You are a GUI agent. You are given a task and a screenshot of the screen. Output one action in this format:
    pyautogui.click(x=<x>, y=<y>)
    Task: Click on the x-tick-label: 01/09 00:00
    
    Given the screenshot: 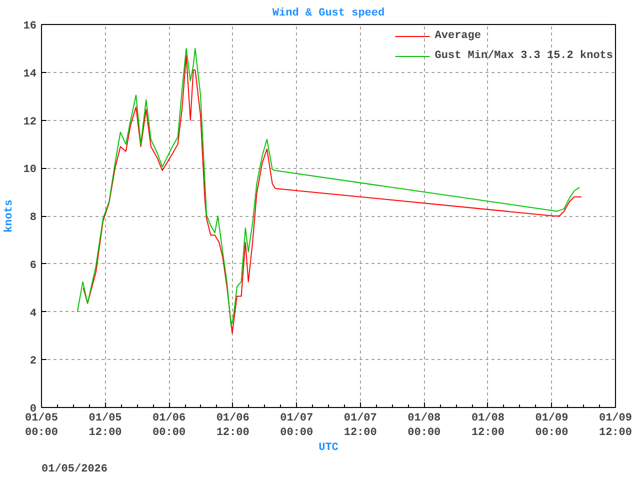 What is the action you would take?
    pyautogui.click(x=551, y=425)
    